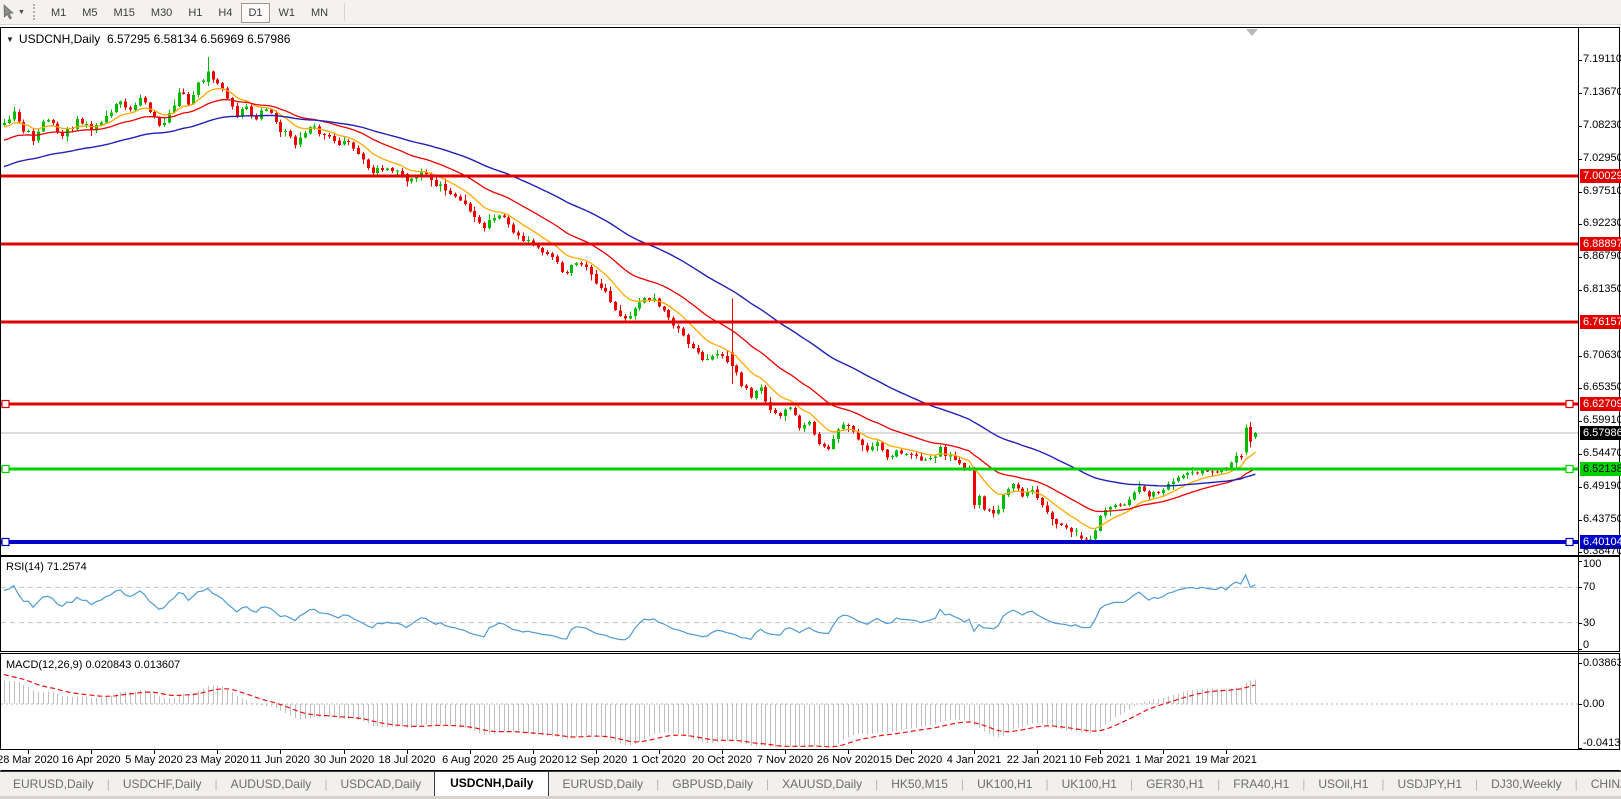  What do you see at coordinates (822, 784) in the screenshot?
I see `chart-tab-xauusd-daily: XAUUSD,Daily` at bounding box center [822, 784].